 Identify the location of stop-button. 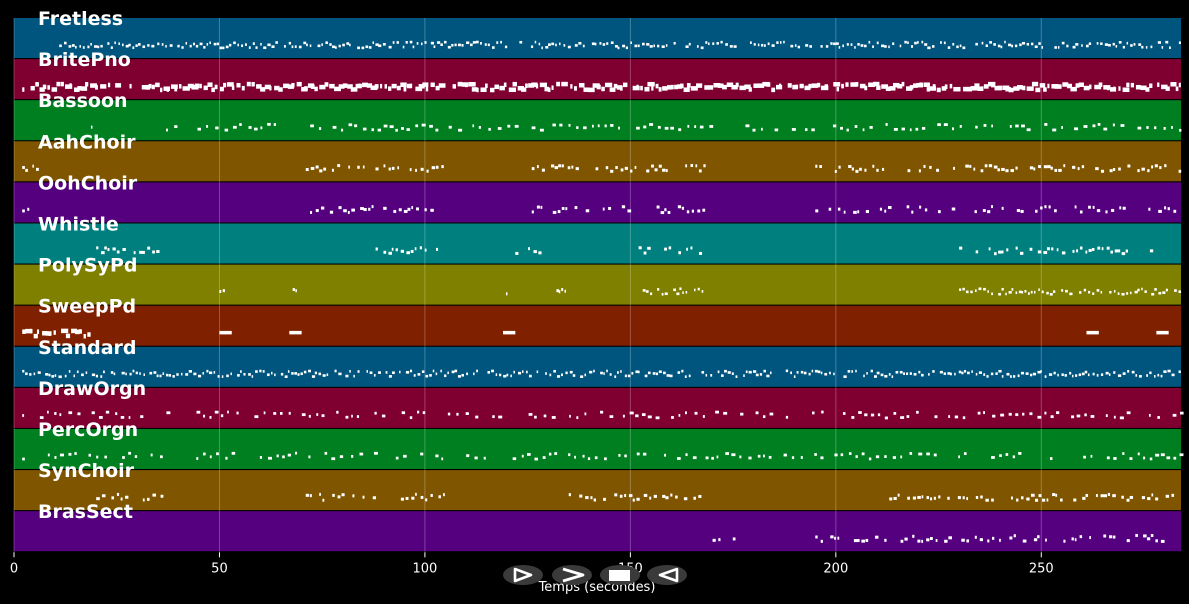
(620, 575).